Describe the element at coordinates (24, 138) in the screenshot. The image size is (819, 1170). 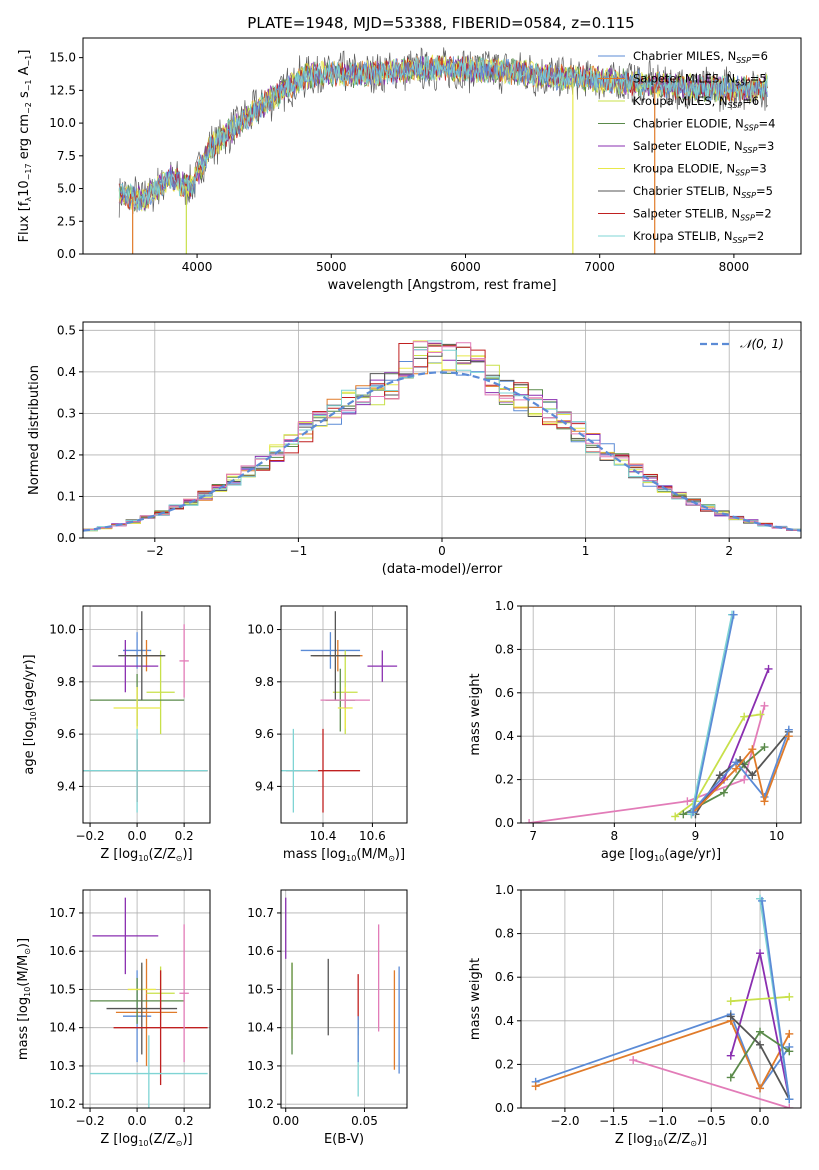
I see `y-axis-label-part: erg cm` at that location.